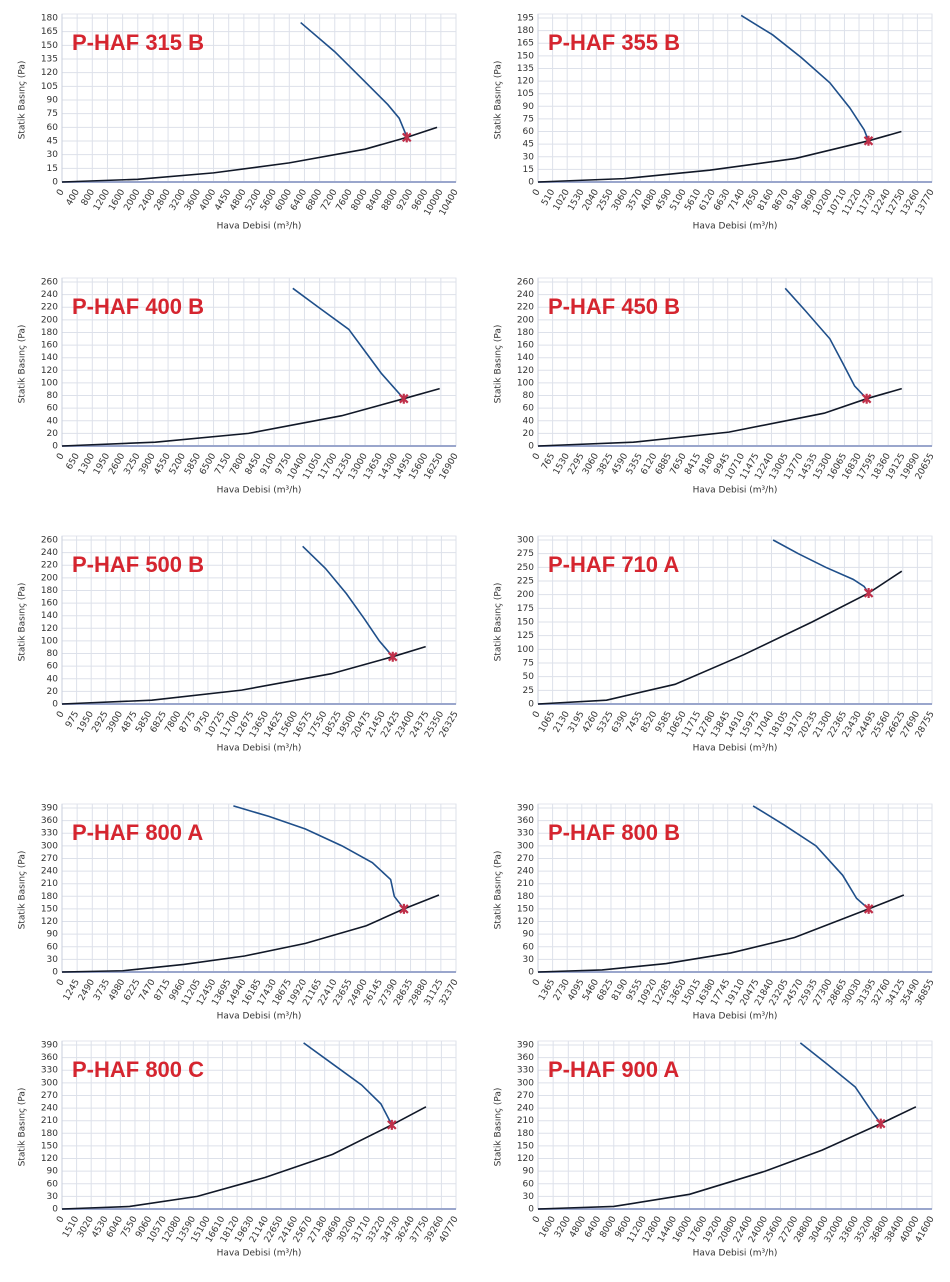  What do you see at coordinates (525, 1146) in the screenshot?
I see `y-tick-label: 150` at bounding box center [525, 1146].